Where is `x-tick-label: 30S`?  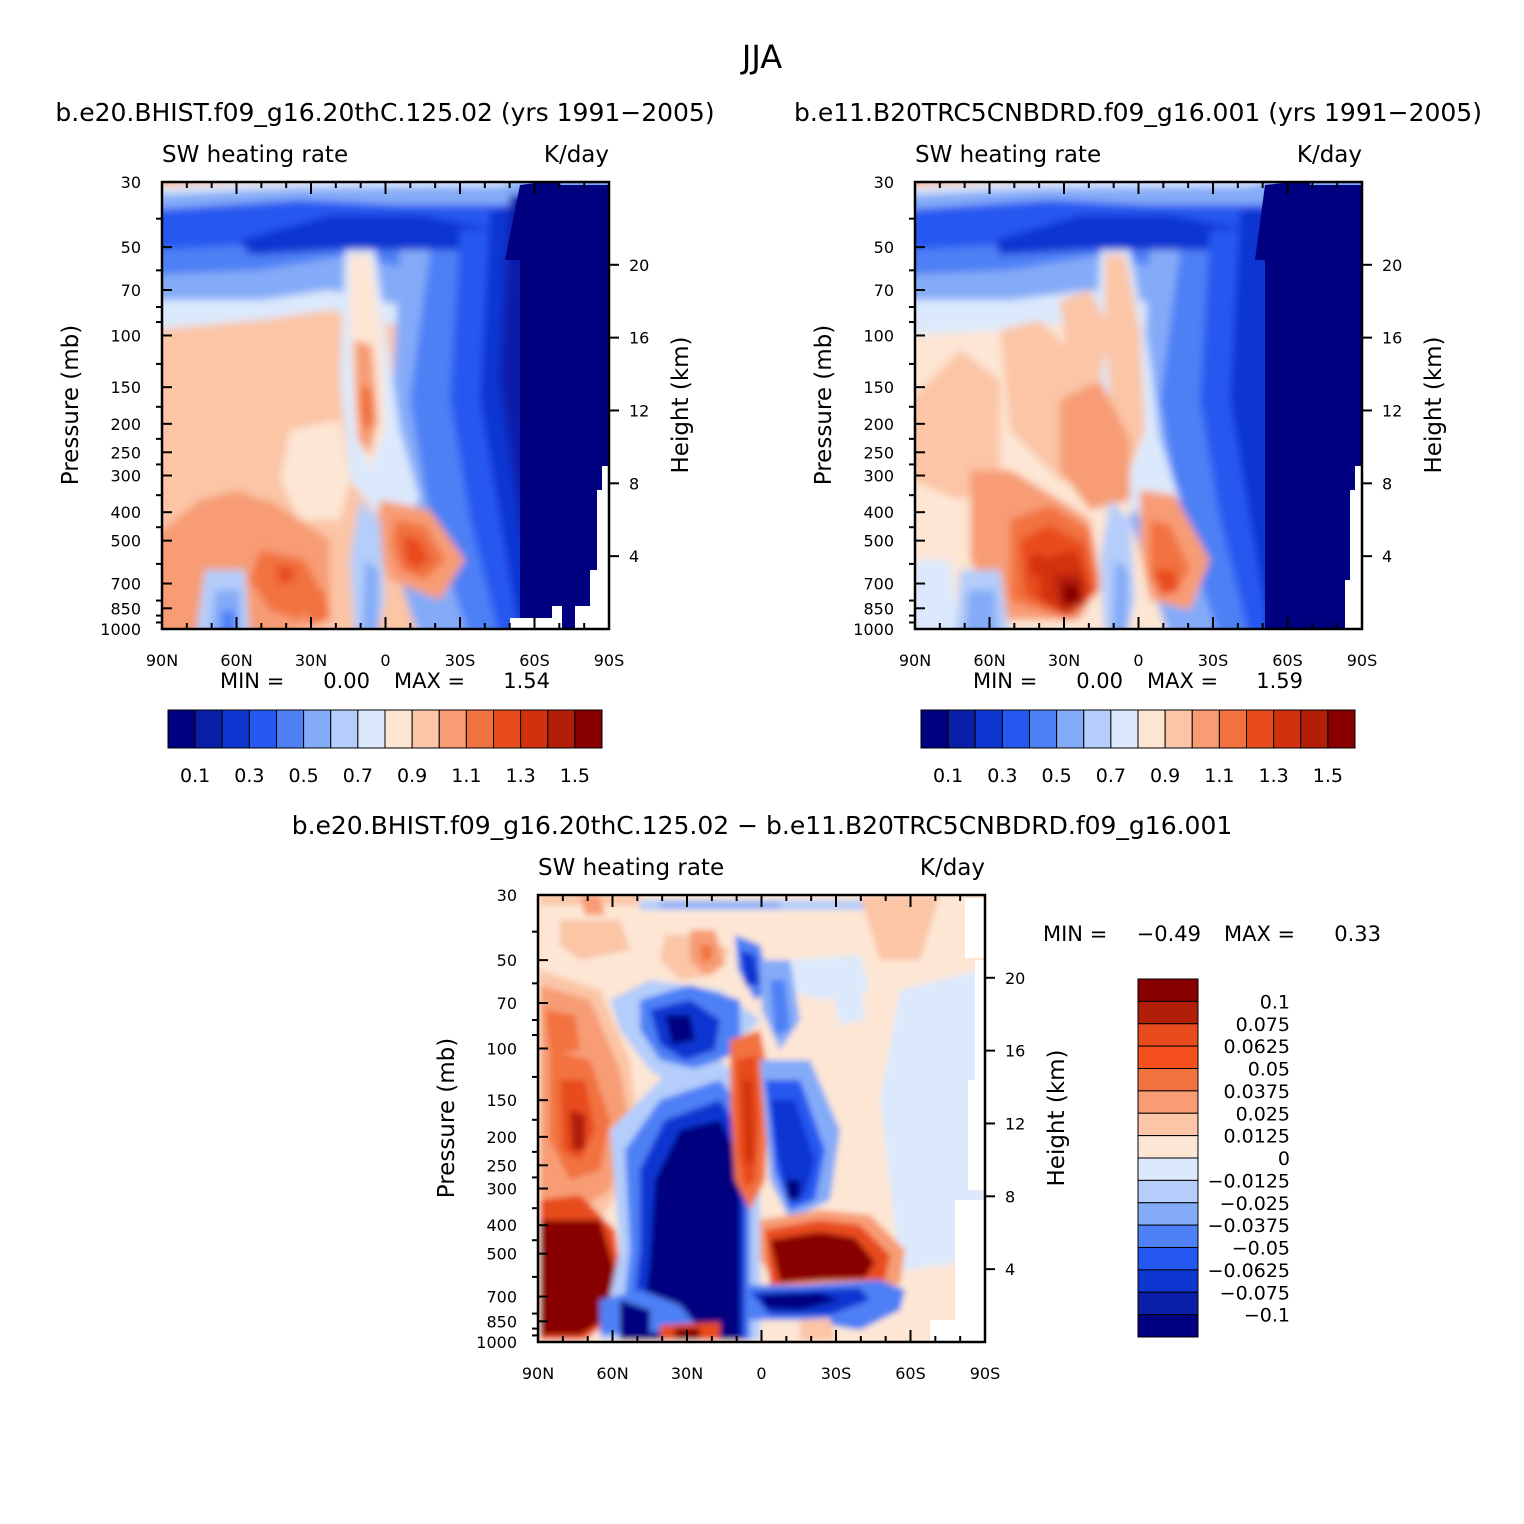 x-tick-label: 30S is located at coordinates (836, 1373).